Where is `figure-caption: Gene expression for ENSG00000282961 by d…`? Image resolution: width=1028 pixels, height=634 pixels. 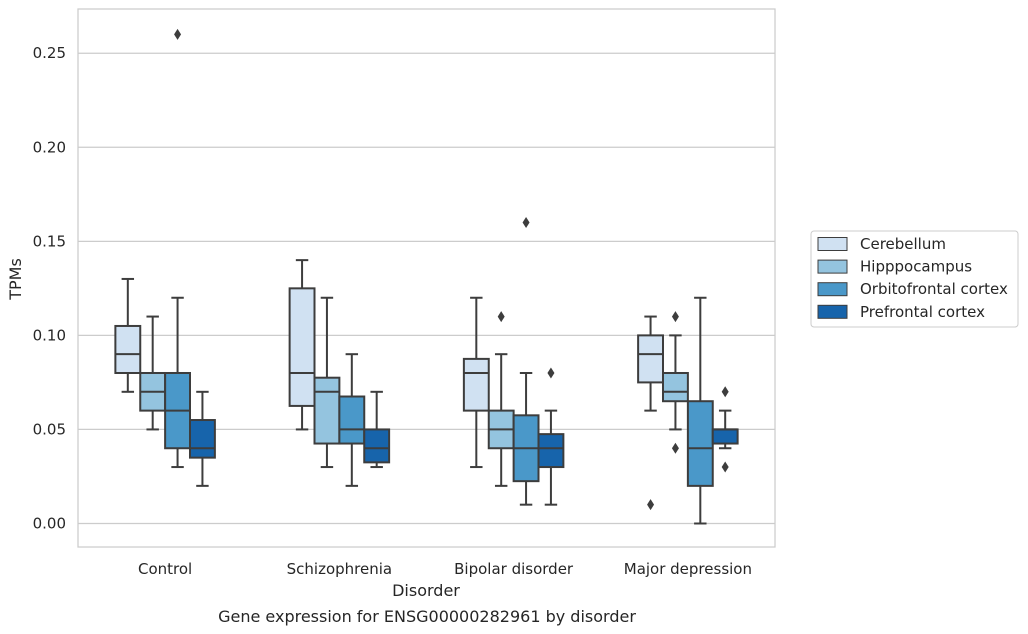
figure-caption: Gene expression for ENSG00000282961 by d… is located at coordinates (427, 616).